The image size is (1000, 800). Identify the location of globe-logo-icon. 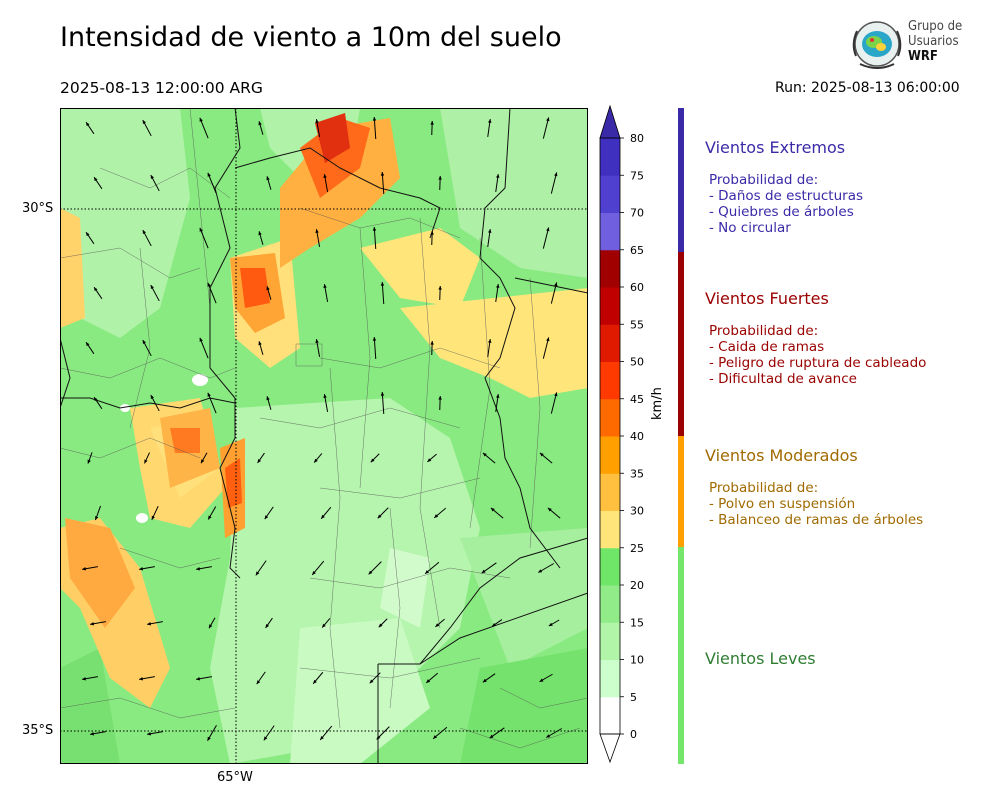
(877, 45).